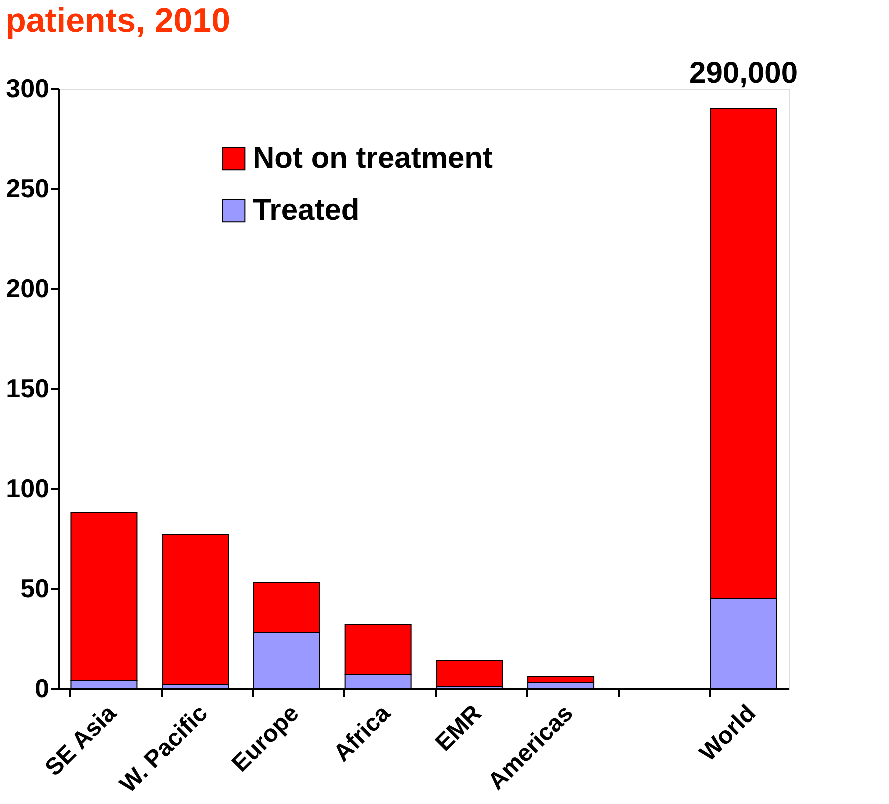 This screenshot has height=804, width=889. I want to click on y-tick-label: 50, so click(35, 589).